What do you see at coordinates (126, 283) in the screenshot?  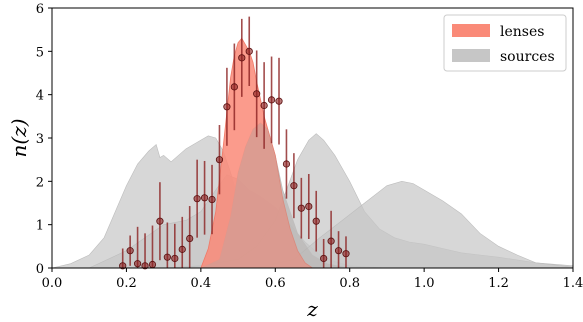 I see `x-tick-label-1: 0.2` at bounding box center [126, 283].